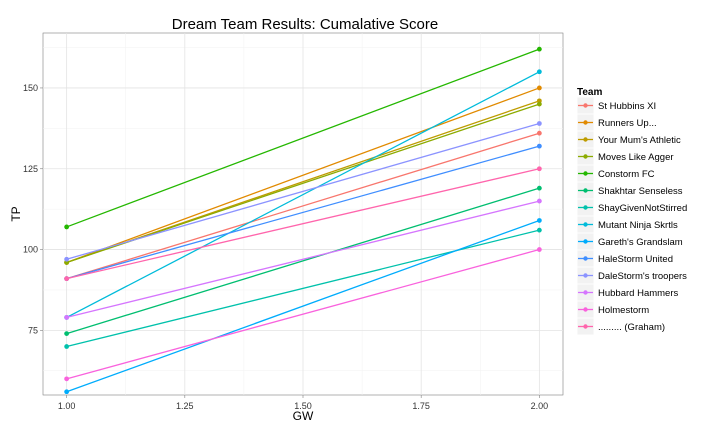 This screenshot has height=432, width=720. What do you see at coordinates (640, 191) in the screenshot?
I see `legend-label: Shakhtar Senseless` at bounding box center [640, 191].